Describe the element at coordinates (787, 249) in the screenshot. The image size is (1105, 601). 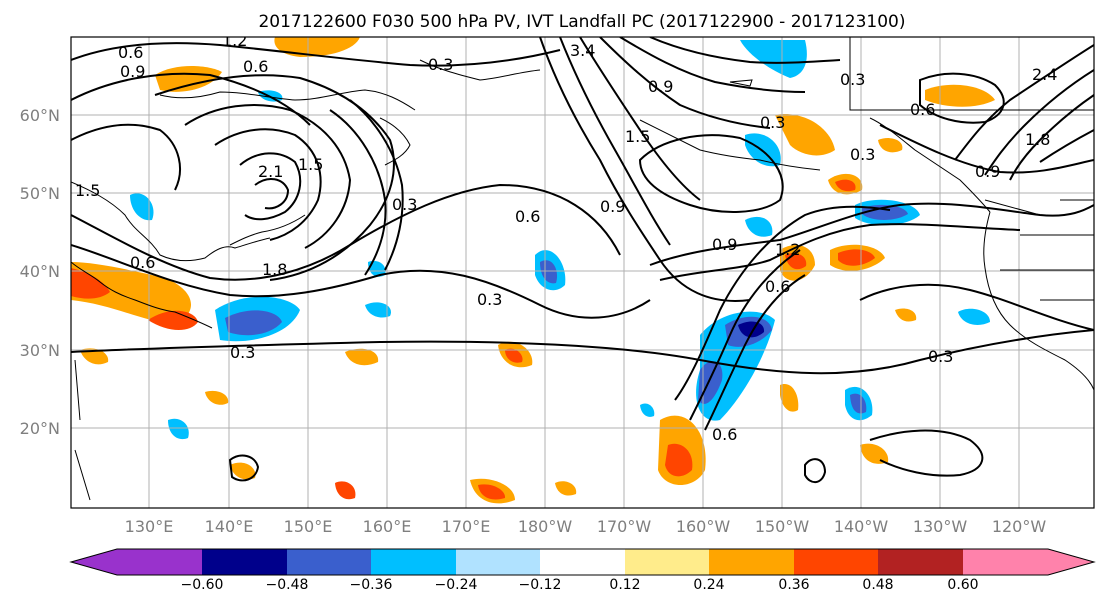
I see `contour-label: 1.2` at that location.